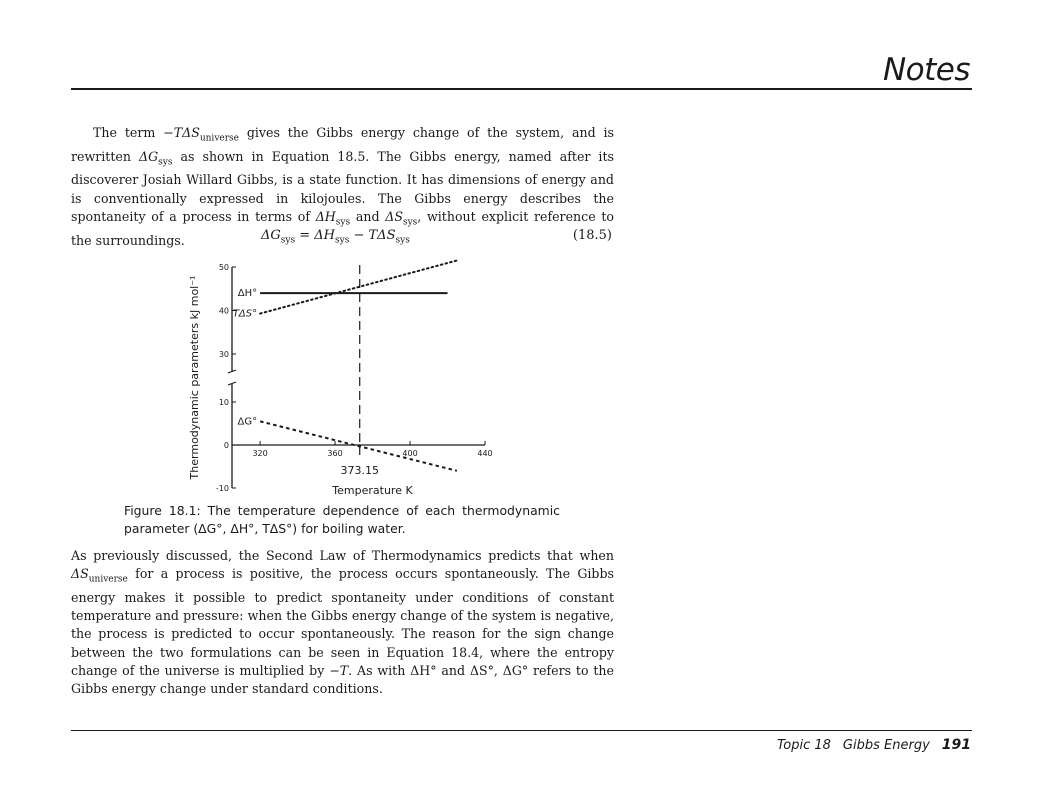  Describe the element at coordinates (259, 453) in the screenshot. I see `x-tick-label: 320` at that location.